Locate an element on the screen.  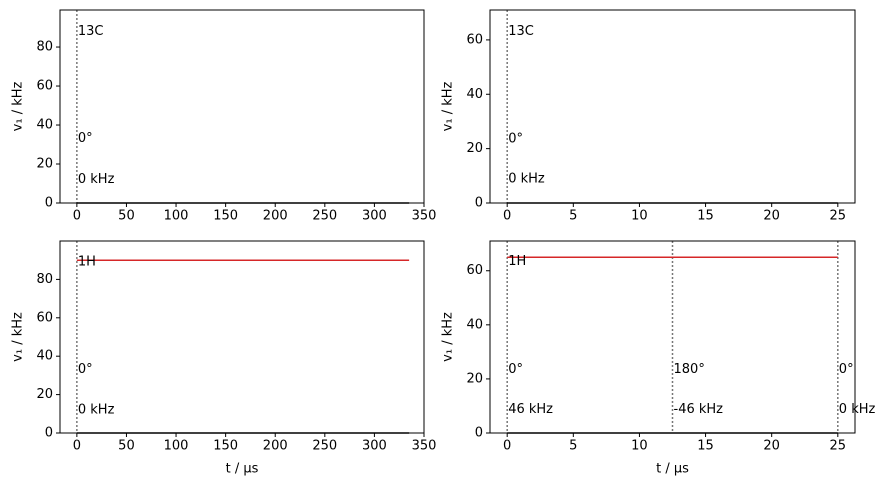
annotation: 180° is located at coordinates (689, 369).